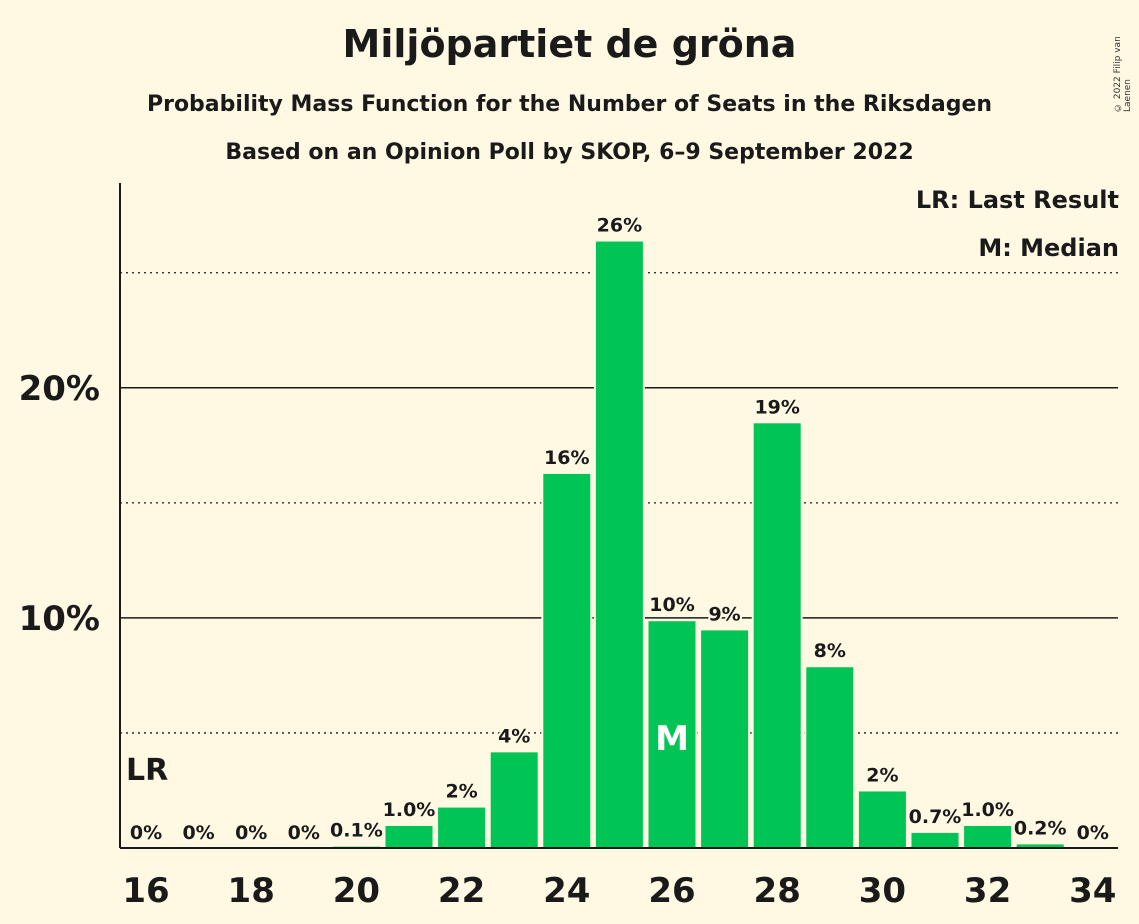 The width and height of the screenshot is (1139, 924). What do you see at coordinates (566, 891) in the screenshot?
I see `x-tick-label: 24` at bounding box center [566, 891].